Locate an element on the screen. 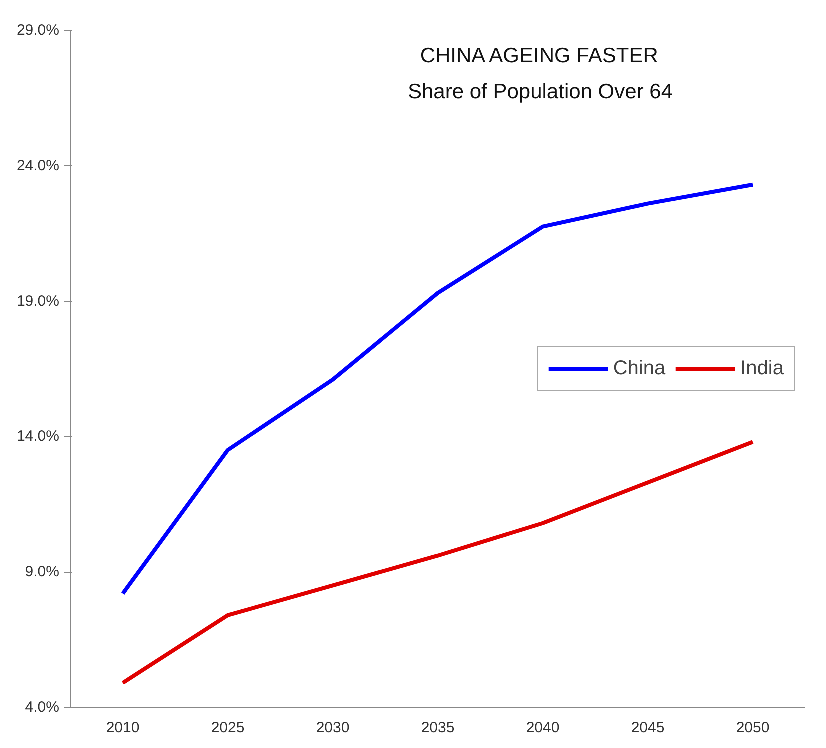 This screenshot has width=826, height=748. y-tick-label: 24.0% is located at coordinates (38, 165).